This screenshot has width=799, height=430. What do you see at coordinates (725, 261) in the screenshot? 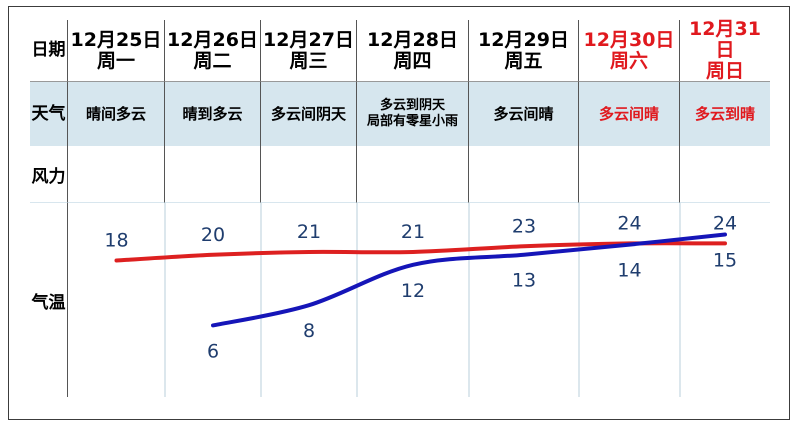
I see `low-temp-label: 15` at bounding box center [725, 261].